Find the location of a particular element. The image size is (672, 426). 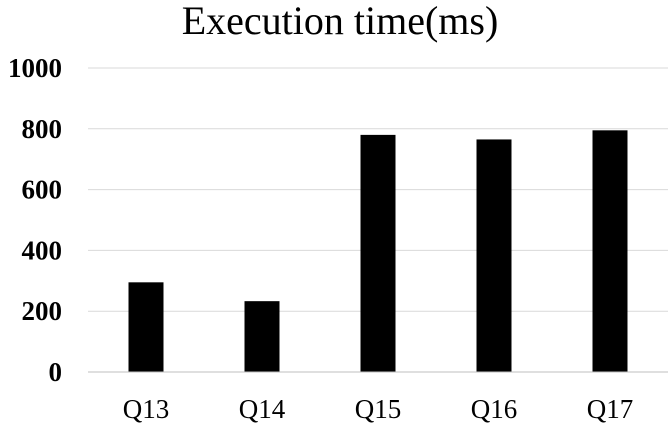

bar-q16 is located at coordinates (494, 255).